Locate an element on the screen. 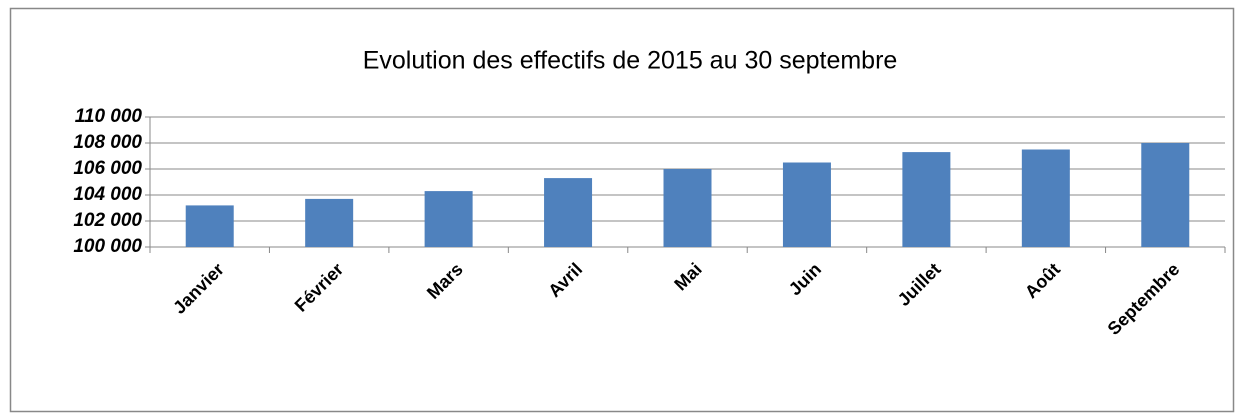  y-tick-label: 106 000 is located at coordinates (107, 168).